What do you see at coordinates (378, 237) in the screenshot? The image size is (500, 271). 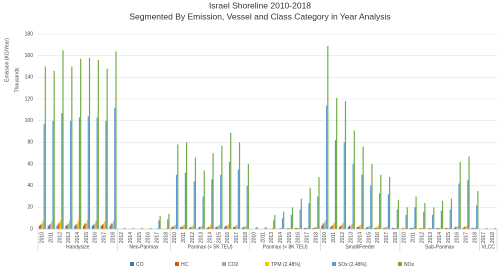 I see `x-tick-label: 2016` at bounding box center [378, 237].